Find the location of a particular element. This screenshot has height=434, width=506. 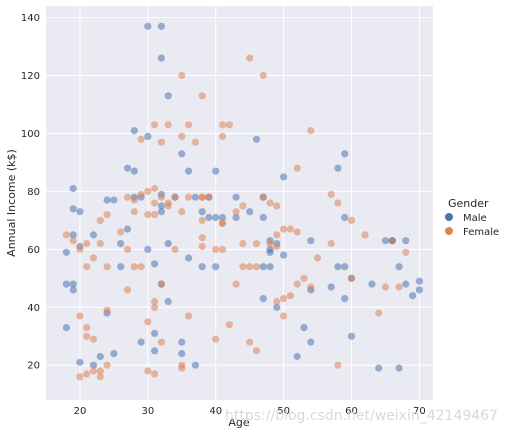

y-tick-label: 40 is located at coordinates (33, 308).